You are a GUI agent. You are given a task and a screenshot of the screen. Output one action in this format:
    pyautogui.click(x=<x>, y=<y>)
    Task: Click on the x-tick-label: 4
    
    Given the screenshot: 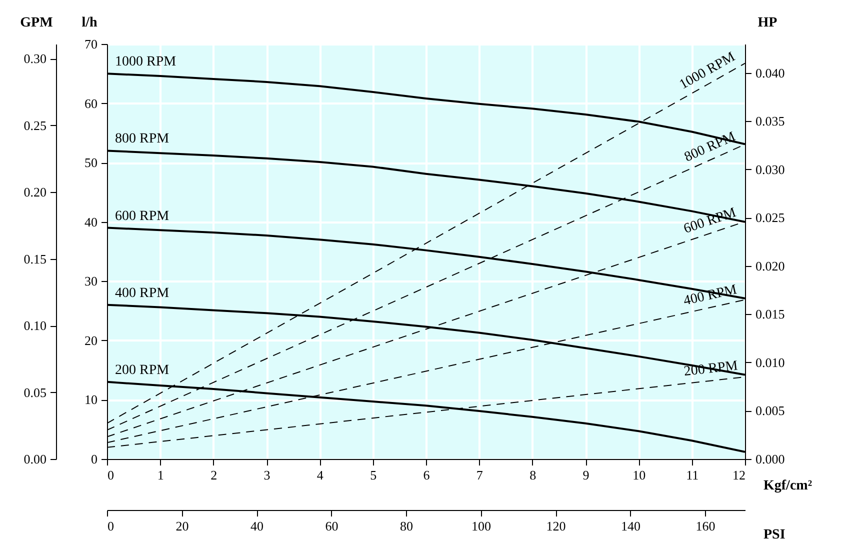 What is the action you would take?
    pyautogui.click(x=320, y=475)
    